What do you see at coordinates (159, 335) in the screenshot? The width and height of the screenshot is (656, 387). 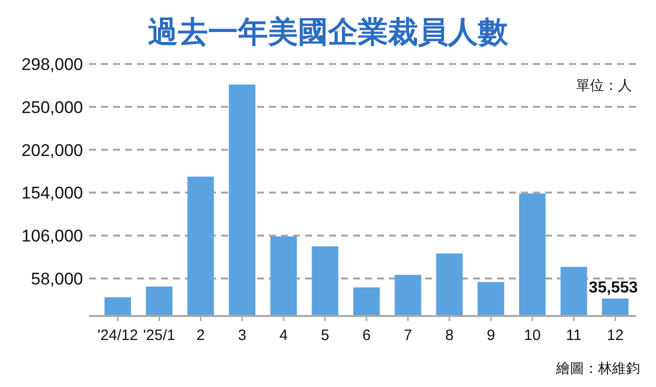 I see `x-tick-label: '25/1` at bounding box center [159, 335].